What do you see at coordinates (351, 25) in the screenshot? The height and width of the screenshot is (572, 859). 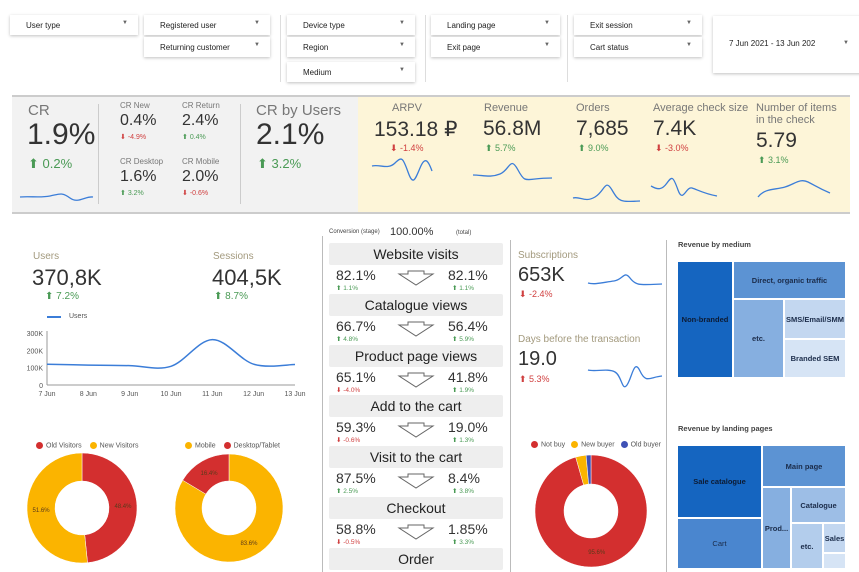 I see `device-type-dropdown: Device type ▼` at bounding box center [351, 25].